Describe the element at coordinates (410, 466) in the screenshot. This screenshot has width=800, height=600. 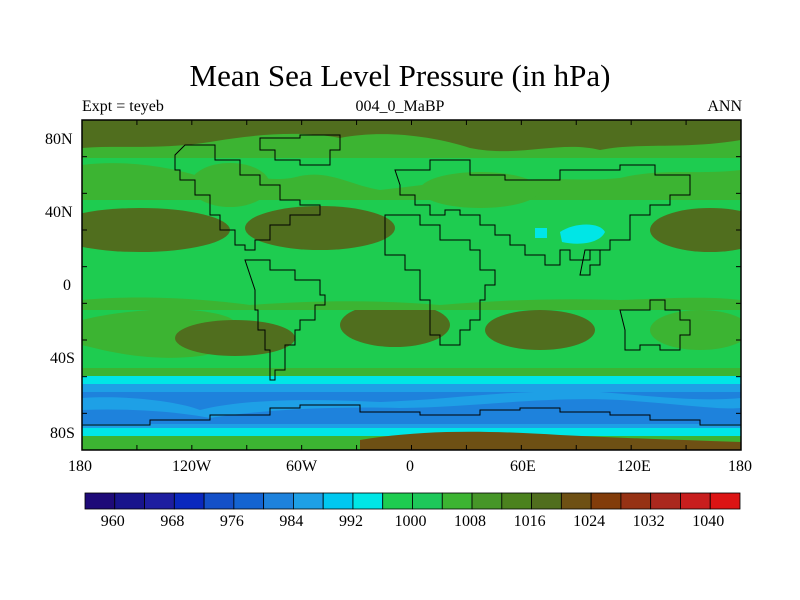
I see `lon-tick-0: 0` at that location.